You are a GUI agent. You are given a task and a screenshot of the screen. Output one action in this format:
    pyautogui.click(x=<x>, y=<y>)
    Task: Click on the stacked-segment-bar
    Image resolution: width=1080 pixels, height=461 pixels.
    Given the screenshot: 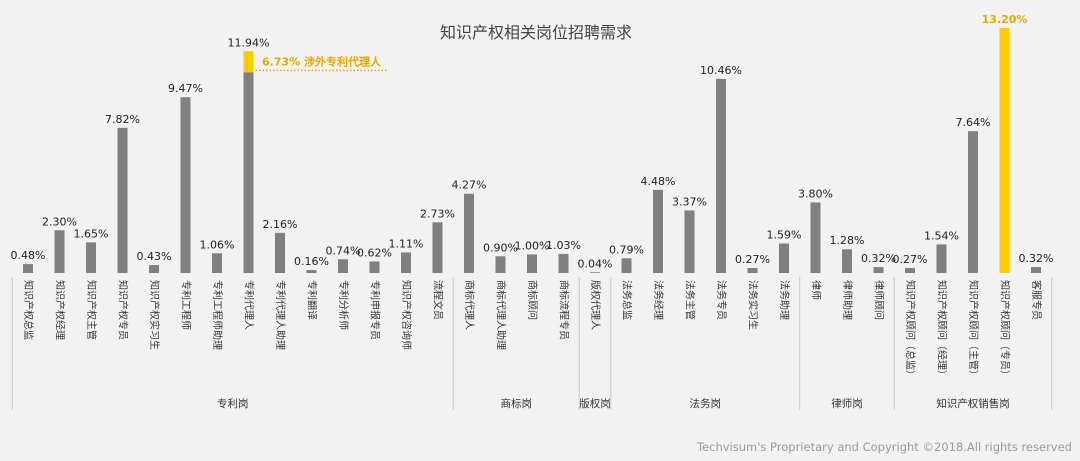 What is the action you would take?
    pyautogui.click(x=248, y=62)
    